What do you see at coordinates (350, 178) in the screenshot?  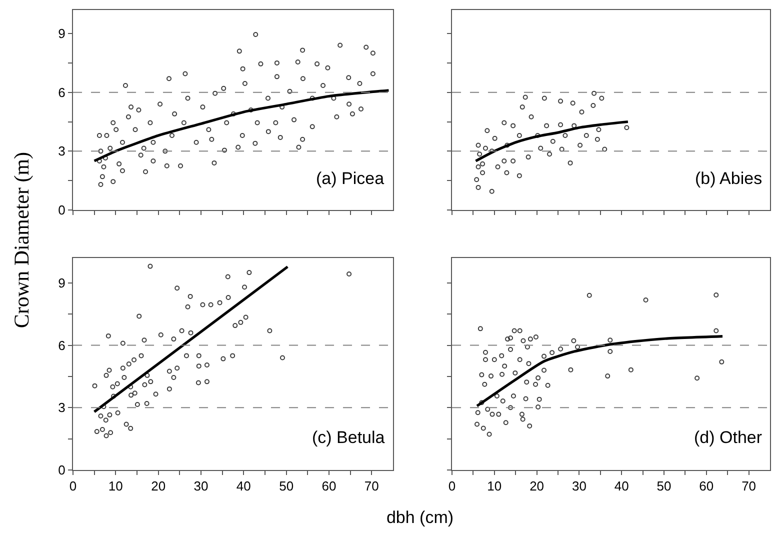 I see `annotation: (a) Picea` at bounding box center [350, 178].